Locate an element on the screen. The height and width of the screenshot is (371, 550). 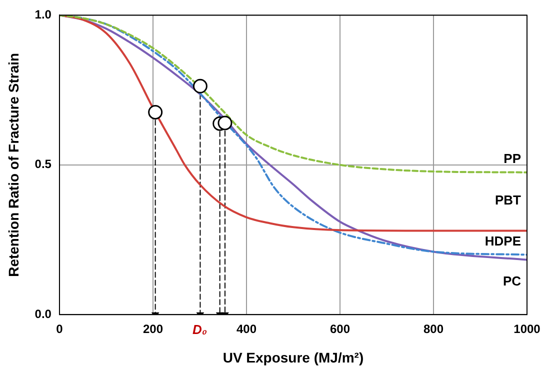
y-tick-label: 0.5 is located at coordinates (43, 164).